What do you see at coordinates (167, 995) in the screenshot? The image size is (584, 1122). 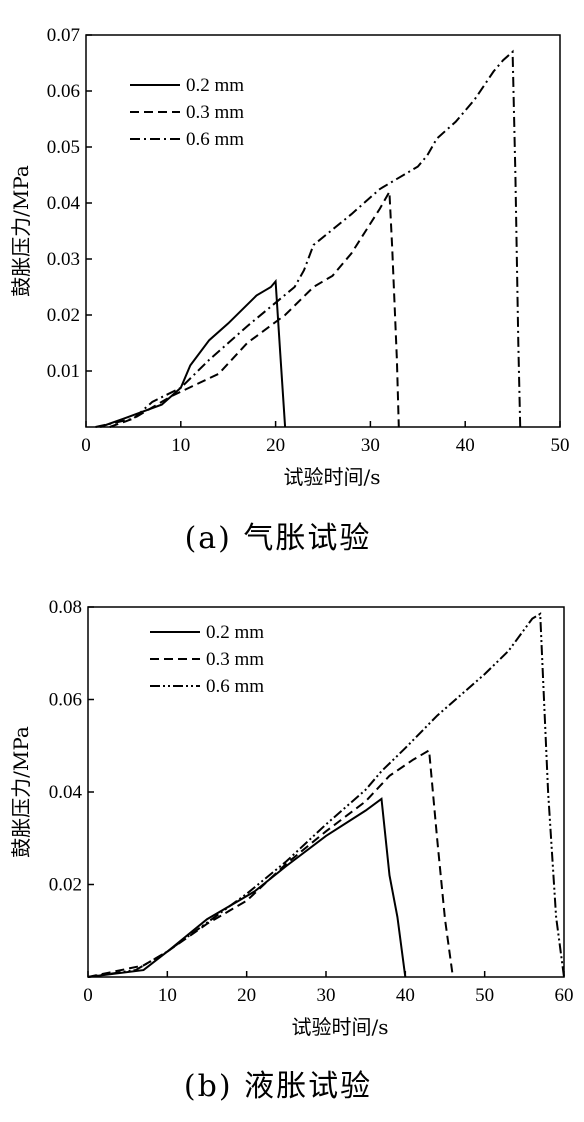 I see `chart-b-x-tick-label: 10` at bounding box center [167, 995].